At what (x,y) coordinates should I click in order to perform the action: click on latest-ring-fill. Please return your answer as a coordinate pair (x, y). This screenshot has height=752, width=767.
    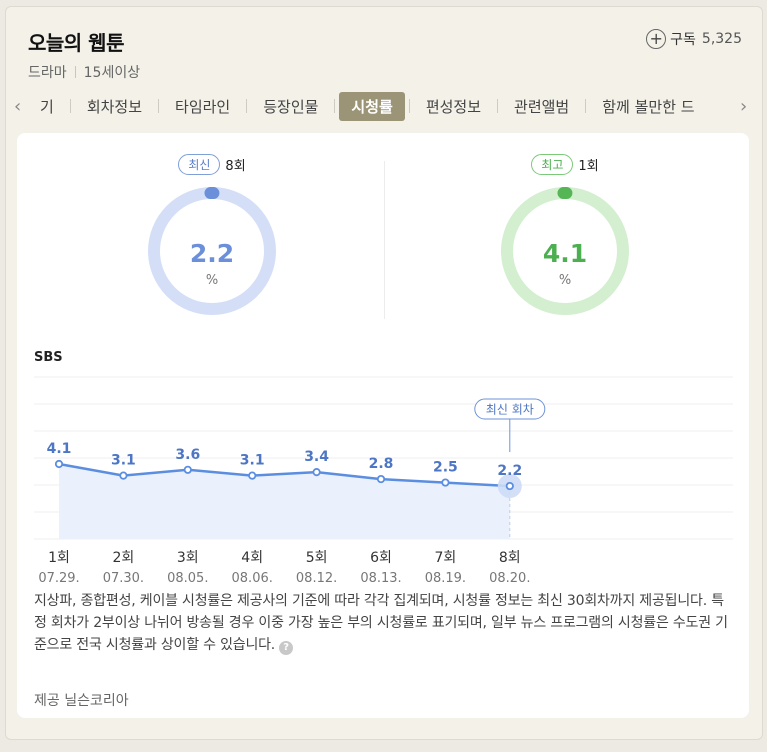
    Looking at the image, I should click on (212, 251).